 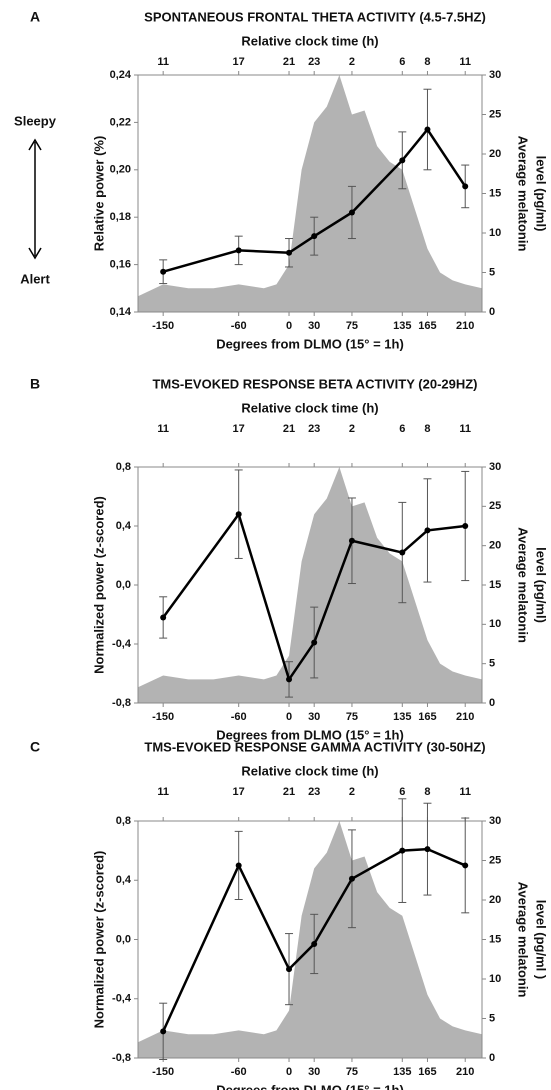 What do you see at coordinates (98, 194) in the screenshot?
I see `y-axis-label: Relative power (%)` at bounding box center [98, 194].